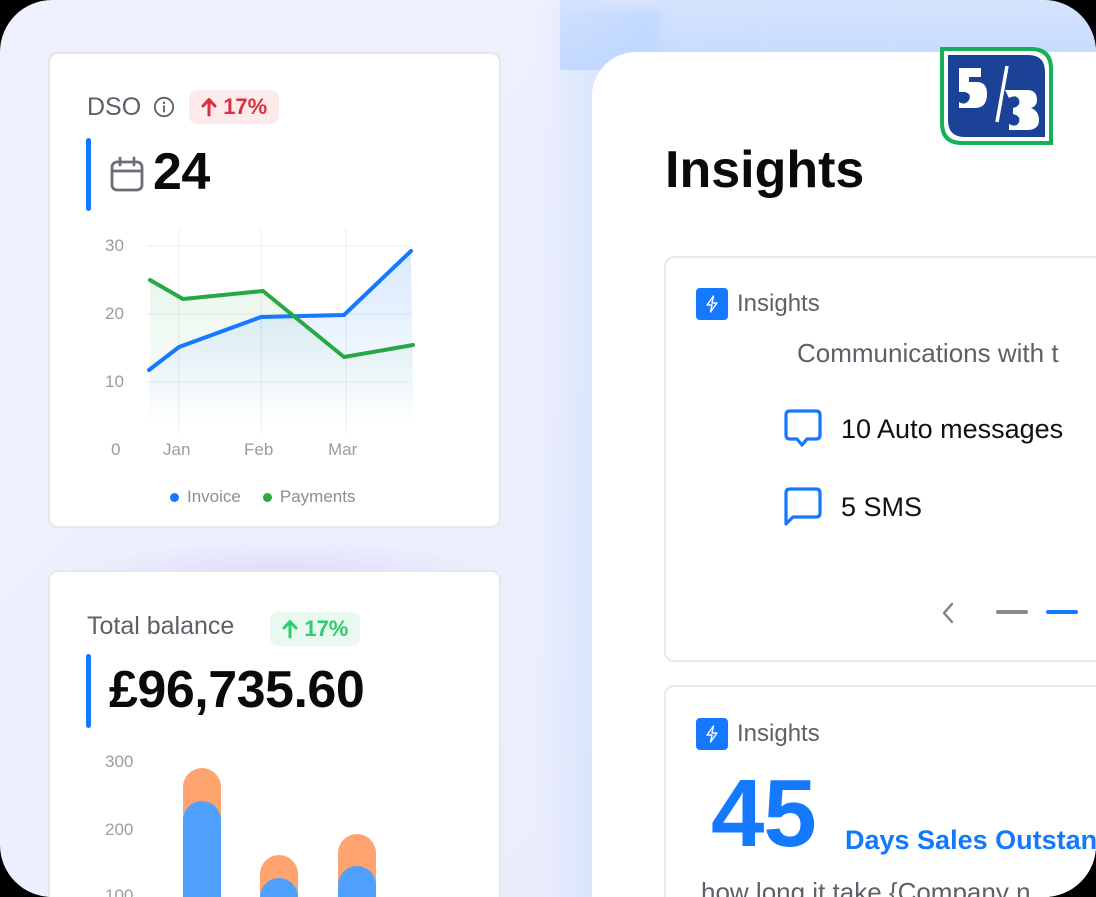  I want to click on dso-label: DSO, so click(114, 106).